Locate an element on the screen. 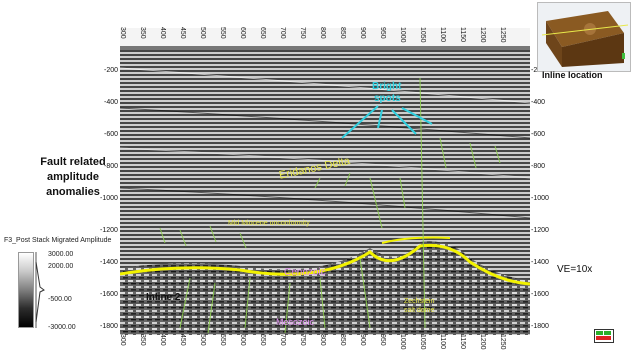  top-tick-450: 450 is located at coordinates (182, 33).